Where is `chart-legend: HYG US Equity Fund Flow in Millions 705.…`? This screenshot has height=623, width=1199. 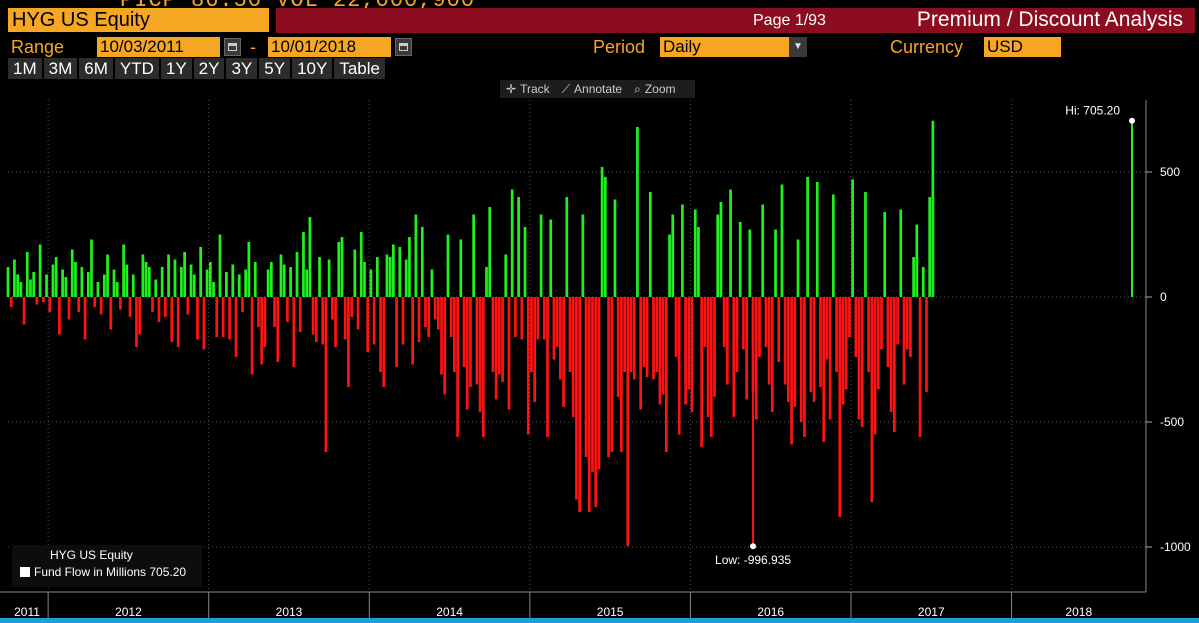 chart-legend: HYG US Equity Fund Flow in Millions 705.… is located at coordinates (107, 566).